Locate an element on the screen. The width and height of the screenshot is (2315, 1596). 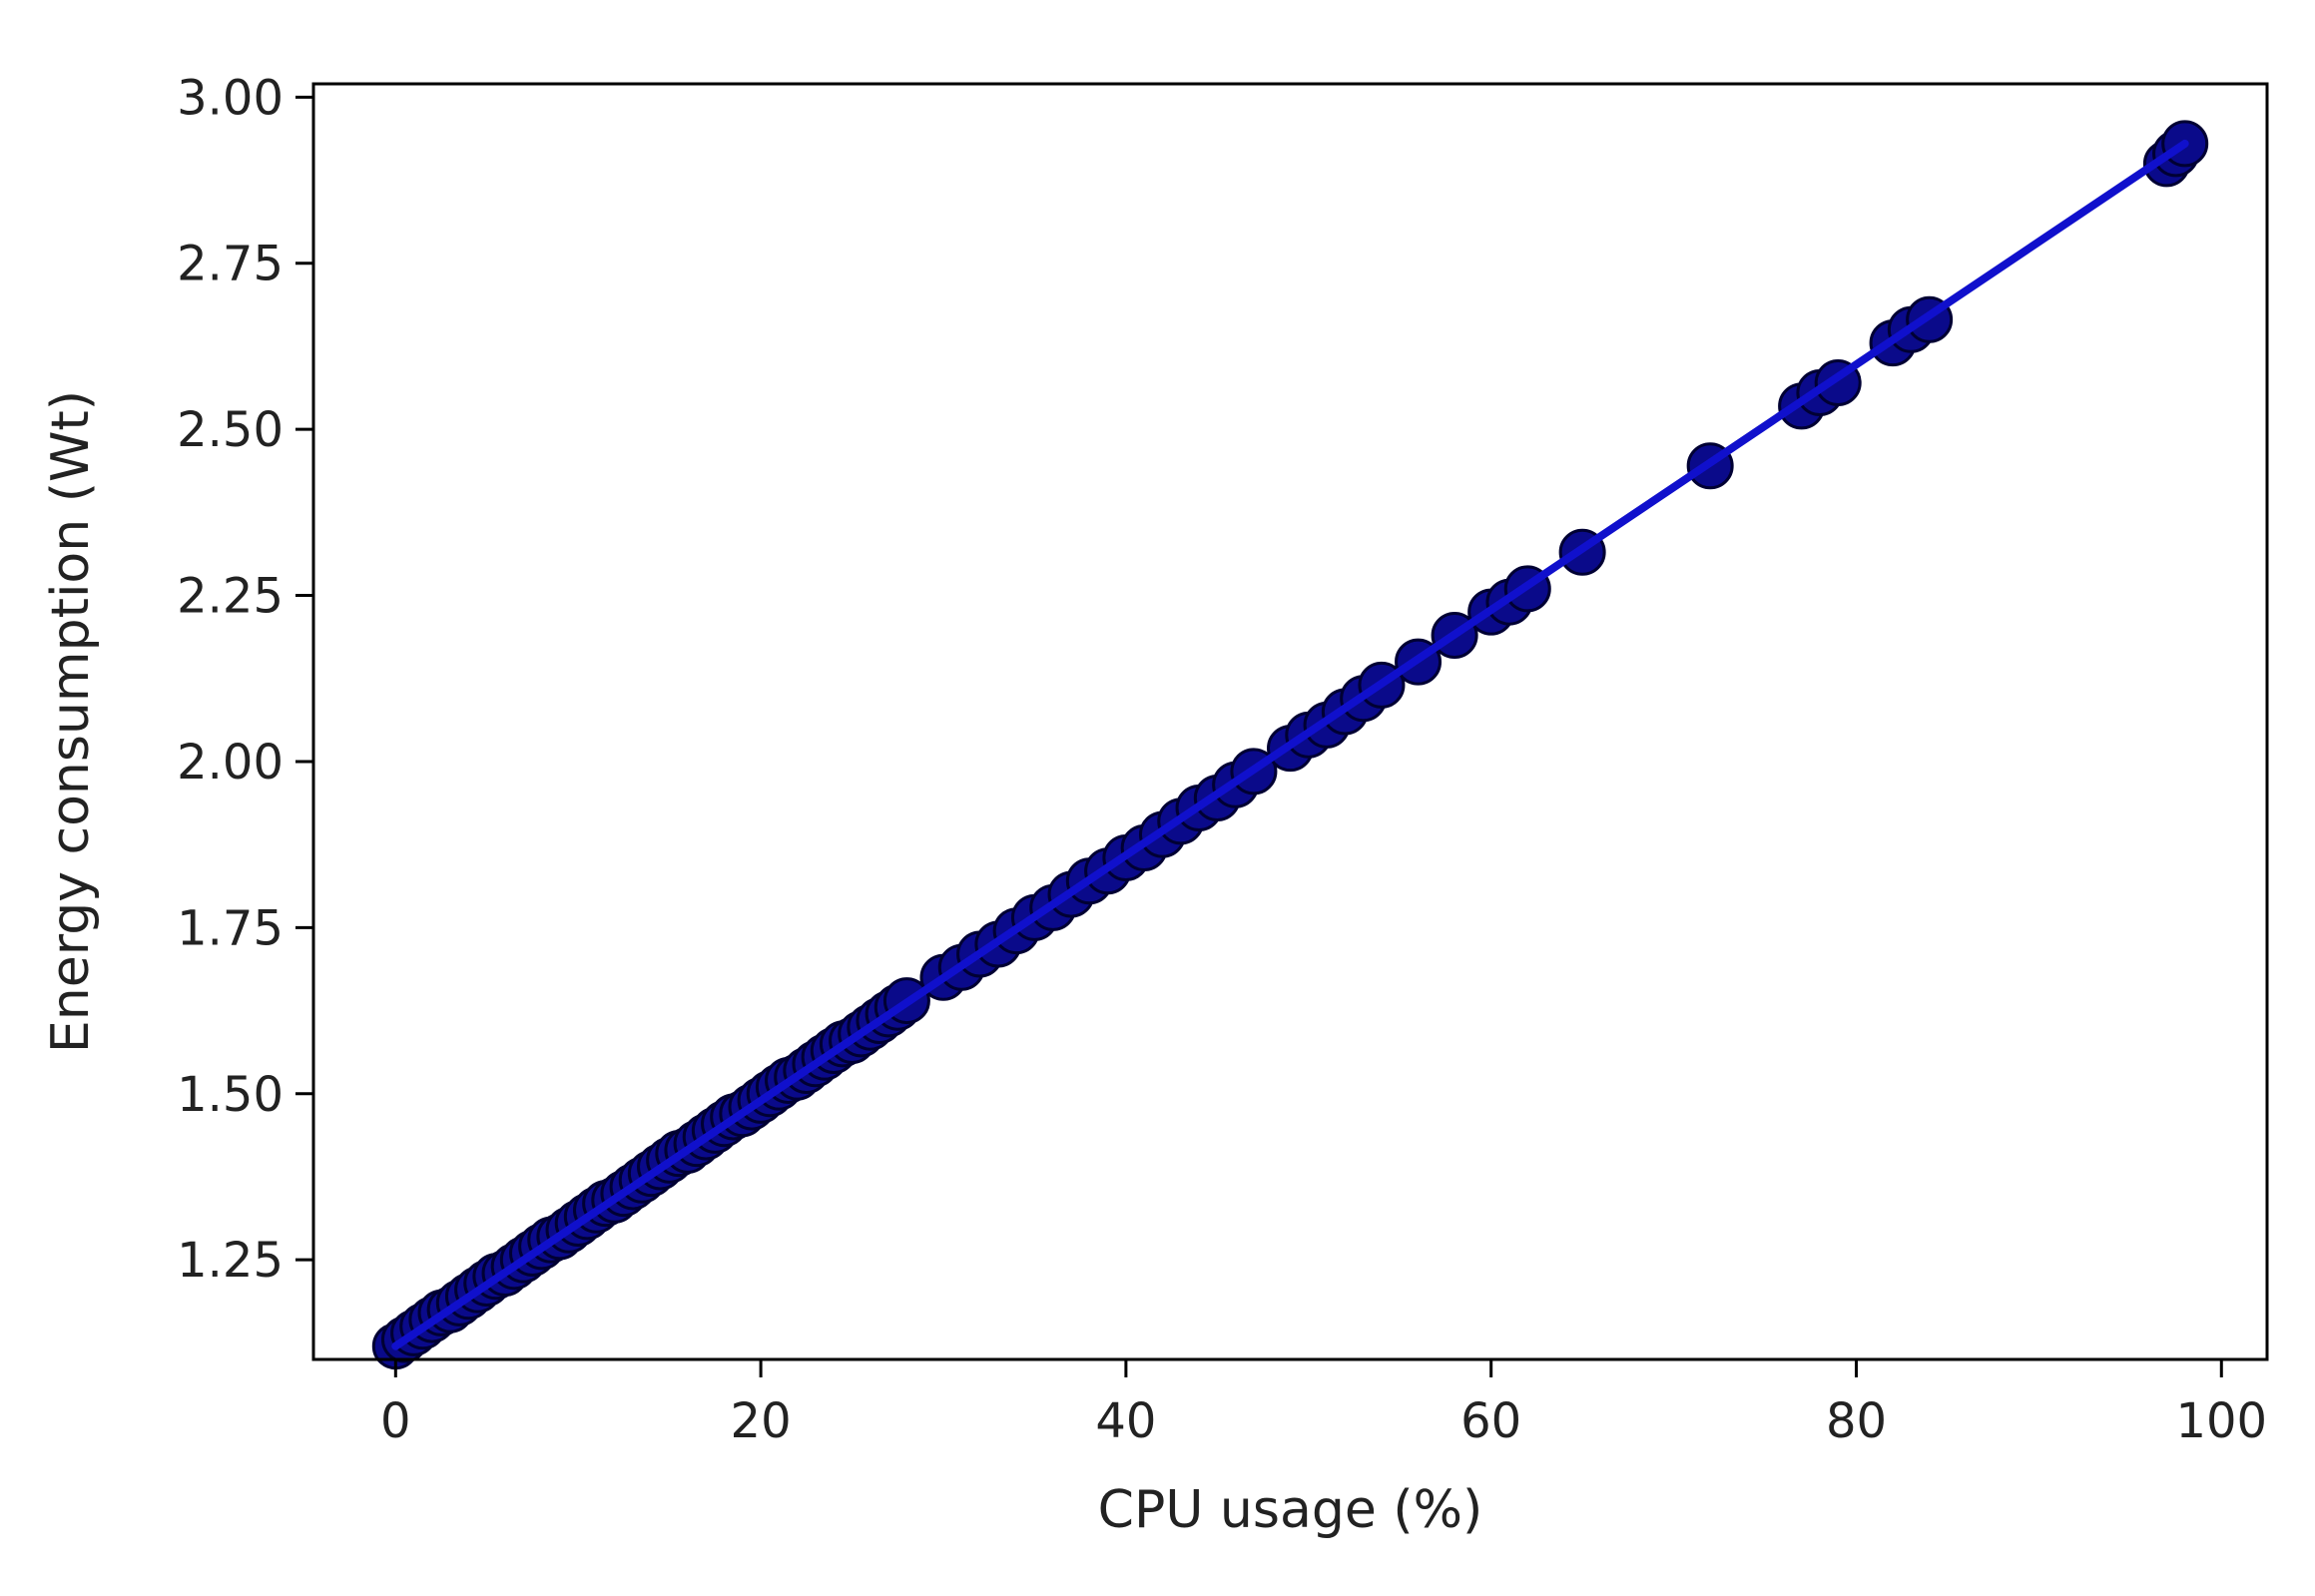
y-axis: 1.25 1.50 1.75 2.00 2.25 2.50 2.75 3.00 is located at coordinates (245, 679).